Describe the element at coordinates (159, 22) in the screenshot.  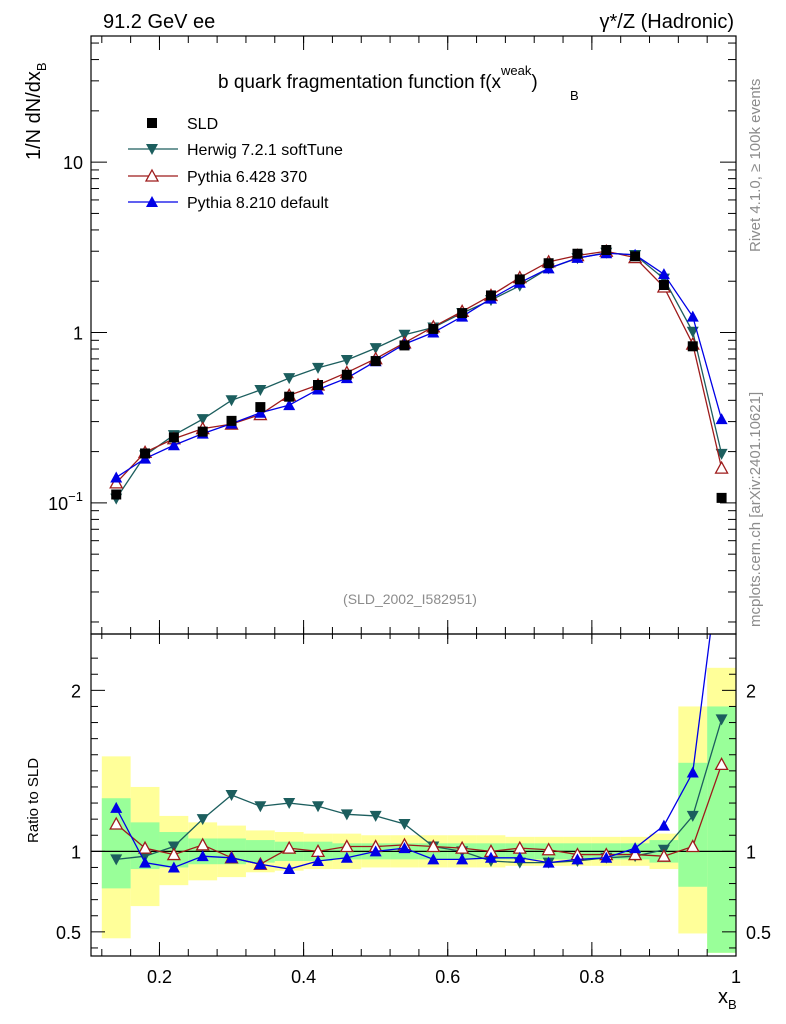
I see `header-energy: 91.2 GeV ee` at that location.